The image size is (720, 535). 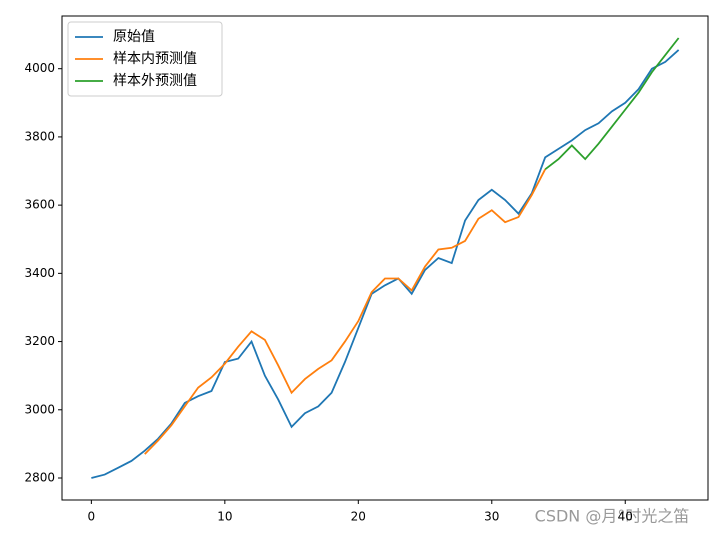 I want to click on y-tick-label: 3200, so click(x=39, y=341).